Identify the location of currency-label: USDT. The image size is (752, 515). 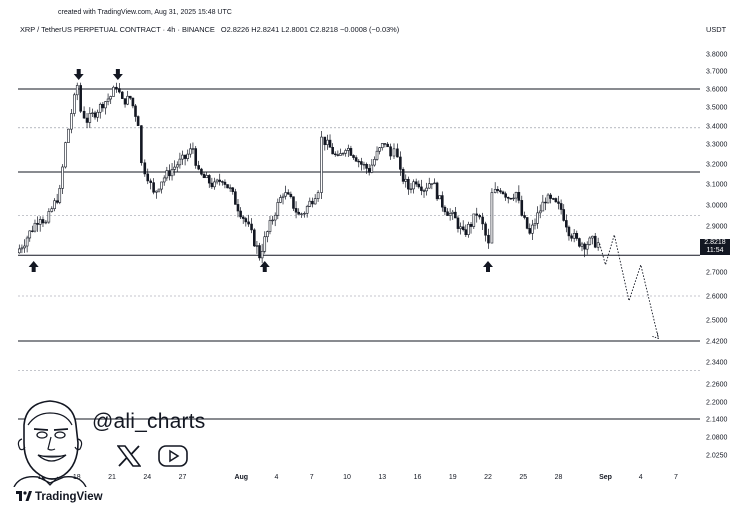
(716, 29).